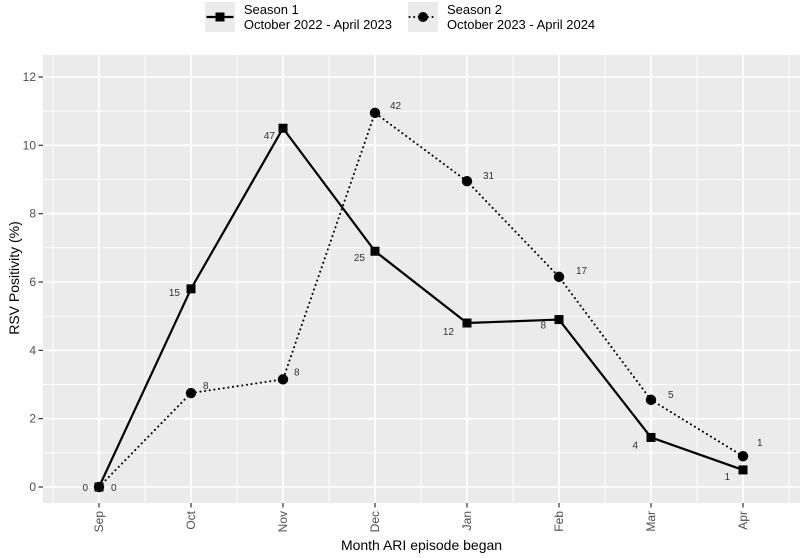 The height and width of the screenshot is (558, 800). What do you see at coordinates (474, 9) in the screenshot?
I see `legend-title-season-2: Season 2` at bounding box center [474, 9].